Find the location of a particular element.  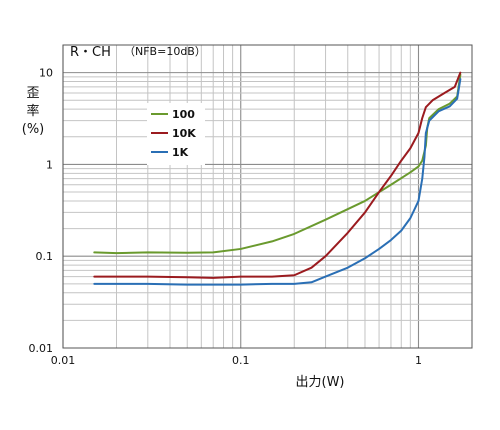

legend-label: 1K is located at coordinates (180, 152).